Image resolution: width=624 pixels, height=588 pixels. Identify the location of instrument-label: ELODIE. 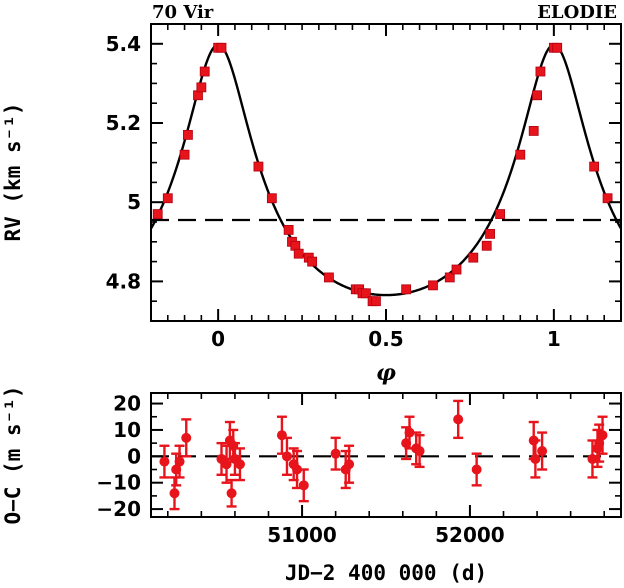
(577, 12).